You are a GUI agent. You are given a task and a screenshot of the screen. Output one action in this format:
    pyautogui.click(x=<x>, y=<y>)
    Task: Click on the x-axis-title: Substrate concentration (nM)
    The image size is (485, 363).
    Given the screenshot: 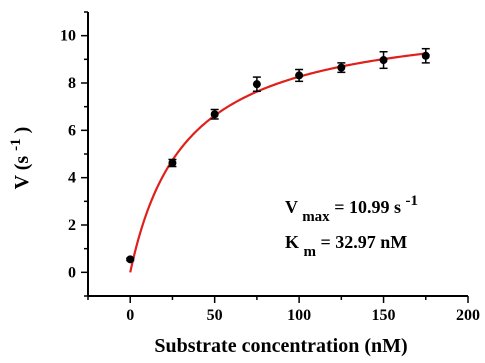 What is the action you would take?
    pyautogui.click(x=280, y=346)
    